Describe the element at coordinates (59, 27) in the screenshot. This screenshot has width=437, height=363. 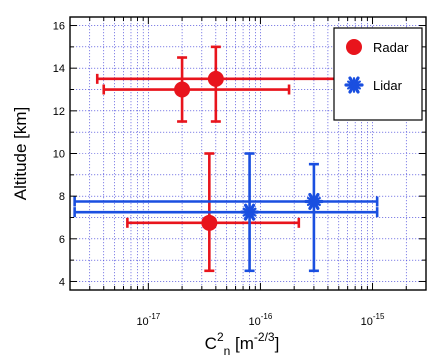
I see `y-tick-label: 16` at that location.